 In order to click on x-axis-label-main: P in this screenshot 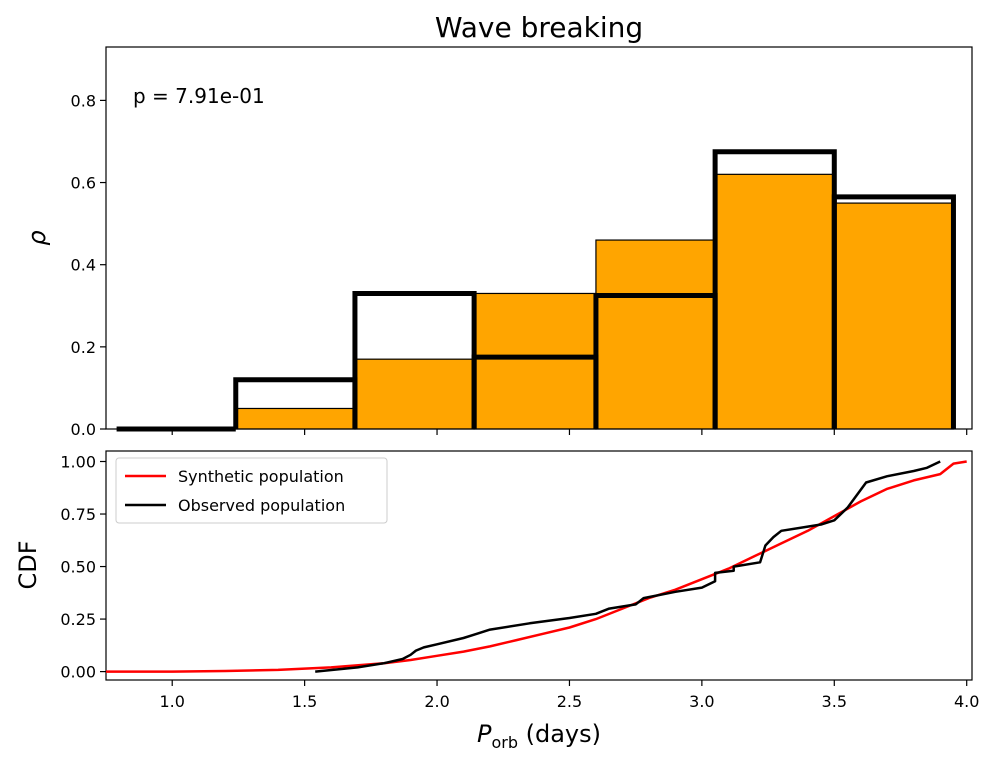, I will do `click(484, 734)`.